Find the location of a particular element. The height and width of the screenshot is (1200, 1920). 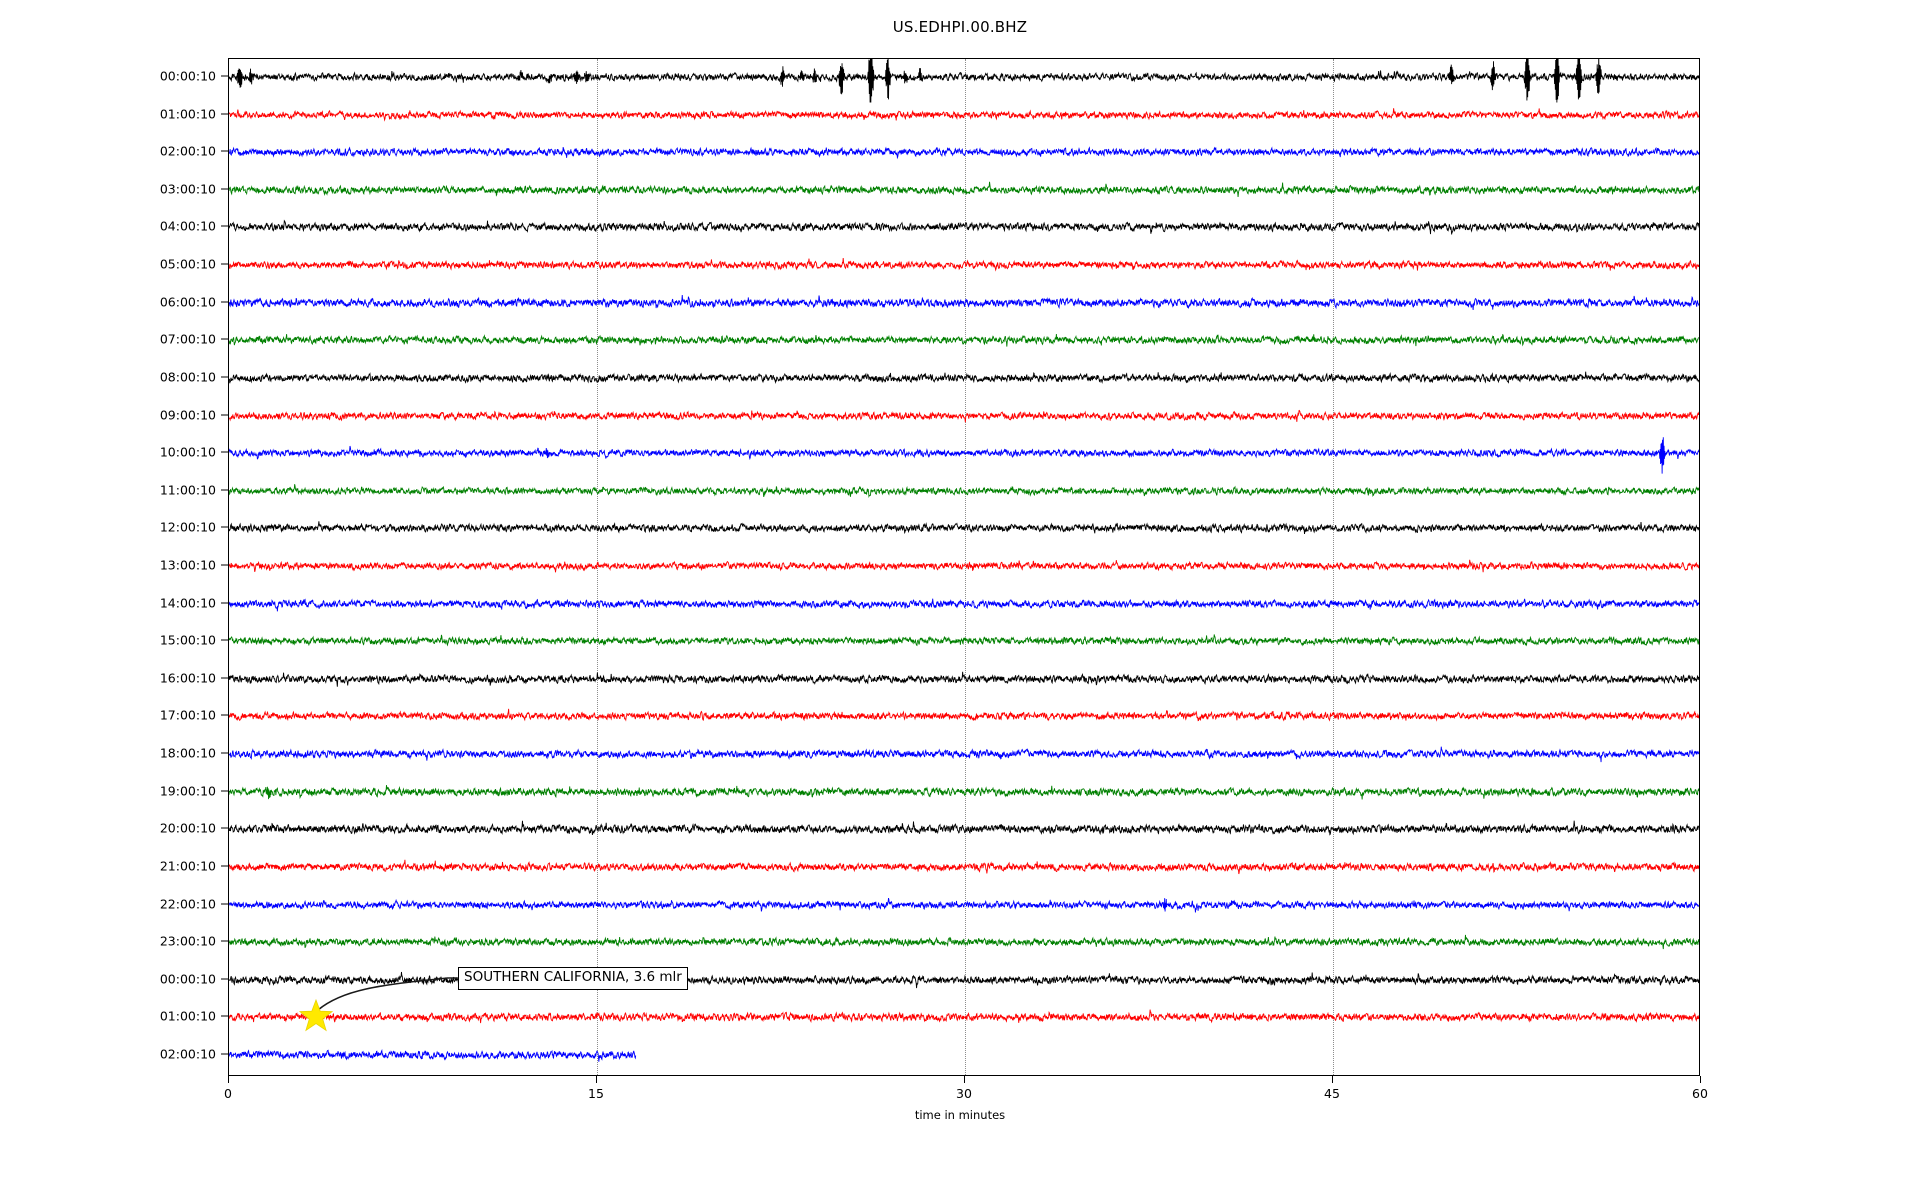

ytick-label: 14:00:10 is located at coordinates (187, 603).